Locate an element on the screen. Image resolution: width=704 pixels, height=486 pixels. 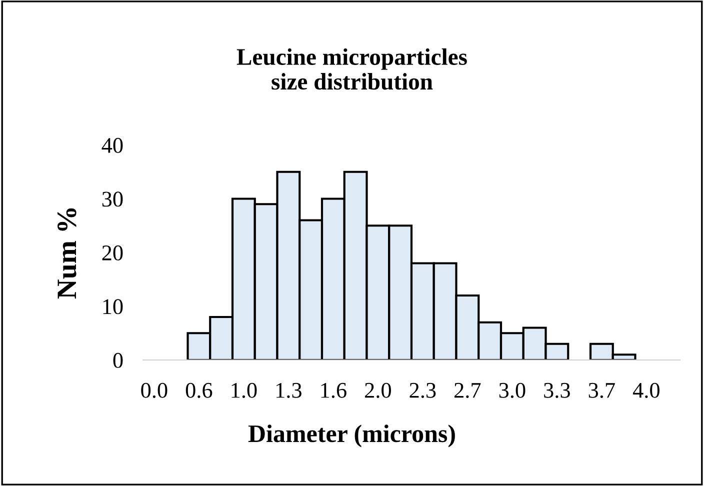
y-axis-title: Num % is located at coordinates (67, 253).